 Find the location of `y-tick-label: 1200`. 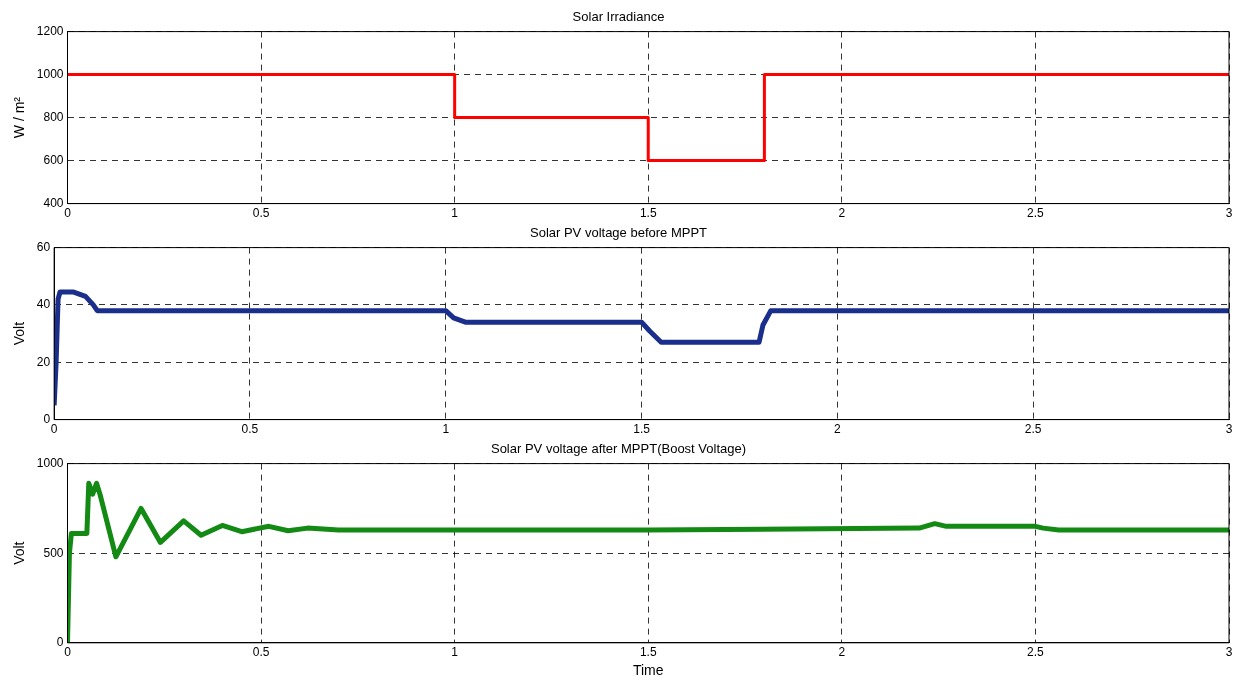

y-tick-label: 1200 is located at coordinates (50, 30).